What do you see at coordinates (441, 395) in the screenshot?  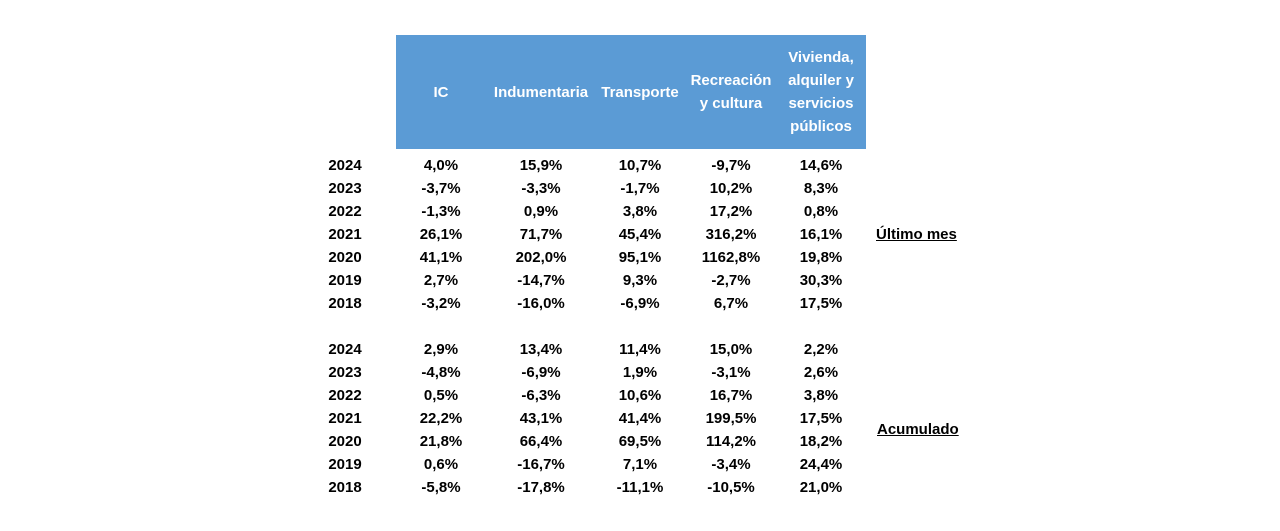 I see `table-cell: 0,5%` at bounding box center [441, 395].